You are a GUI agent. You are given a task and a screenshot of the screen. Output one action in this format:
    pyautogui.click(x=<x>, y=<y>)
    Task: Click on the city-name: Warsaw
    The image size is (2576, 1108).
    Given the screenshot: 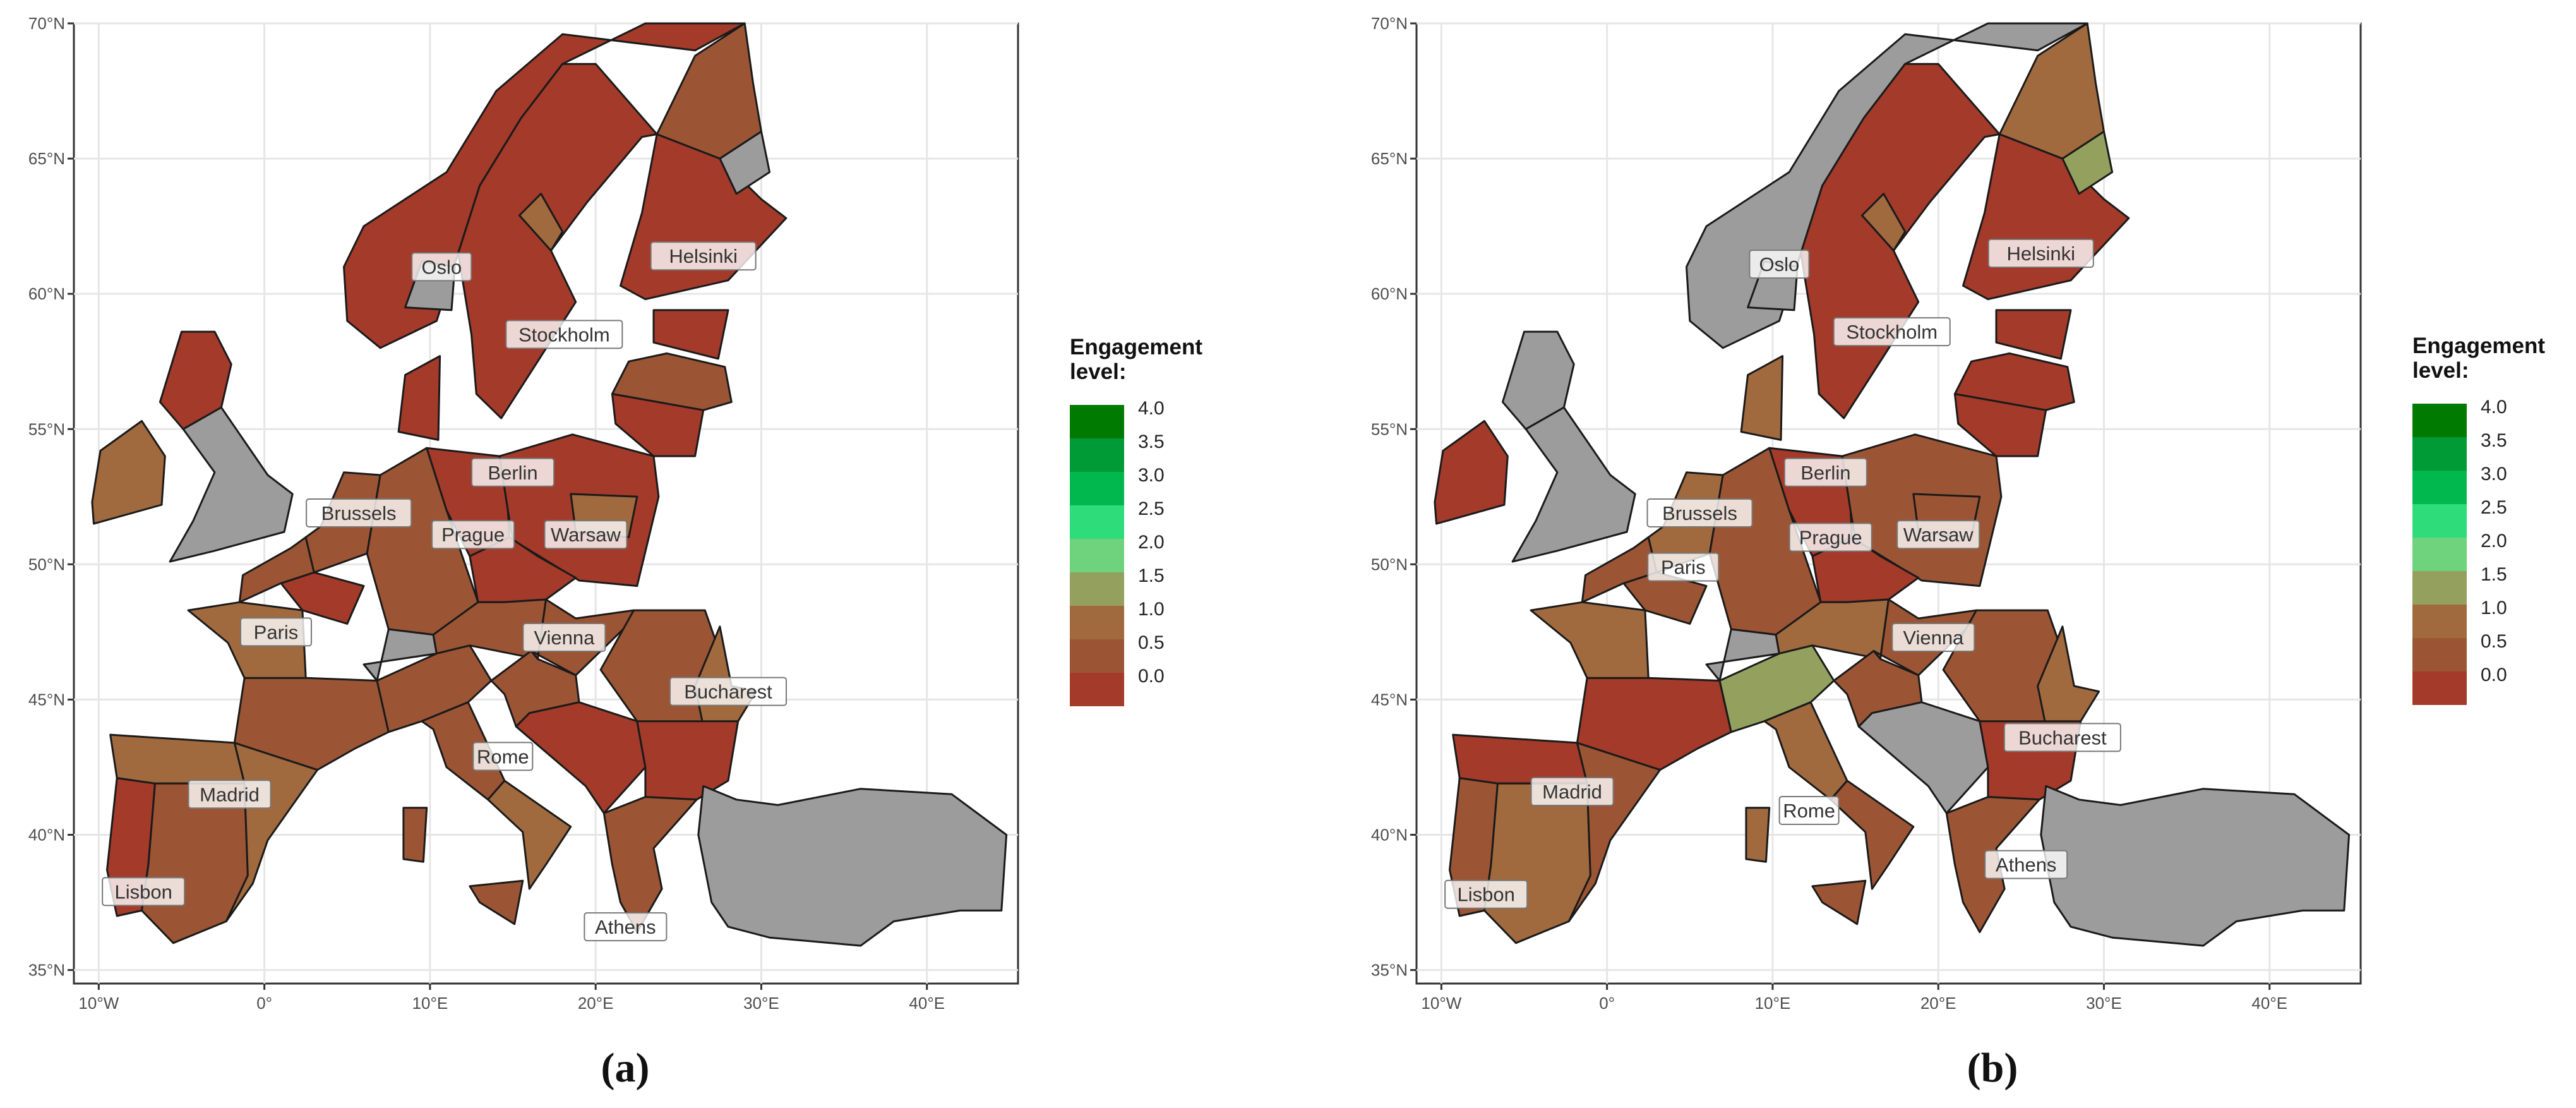 What is the action you would take?
    pyautogui.click(x=1938, y=535)
    